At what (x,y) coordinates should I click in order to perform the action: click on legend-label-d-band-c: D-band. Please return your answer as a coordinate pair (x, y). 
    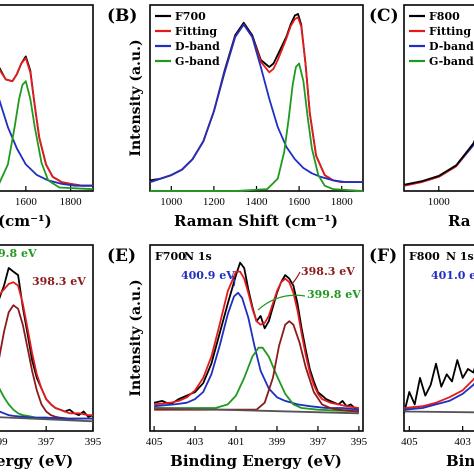
    Looking at the image, I should click on (451, 46).